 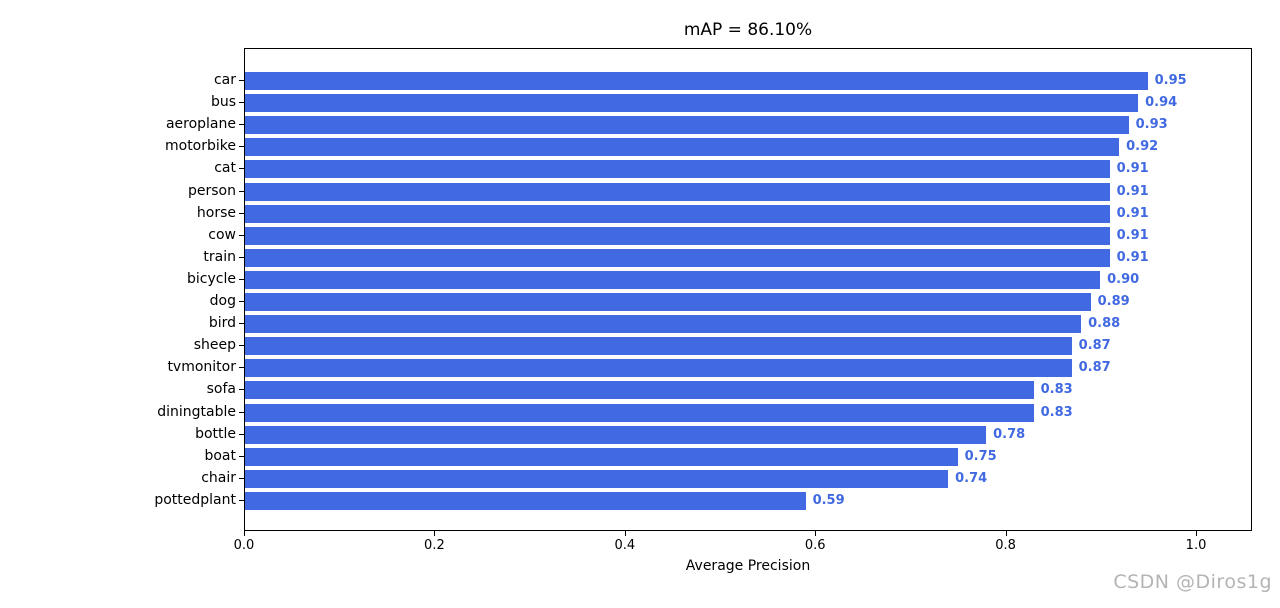 I want to click on bar-motorbike, so click(x=682, y=147).